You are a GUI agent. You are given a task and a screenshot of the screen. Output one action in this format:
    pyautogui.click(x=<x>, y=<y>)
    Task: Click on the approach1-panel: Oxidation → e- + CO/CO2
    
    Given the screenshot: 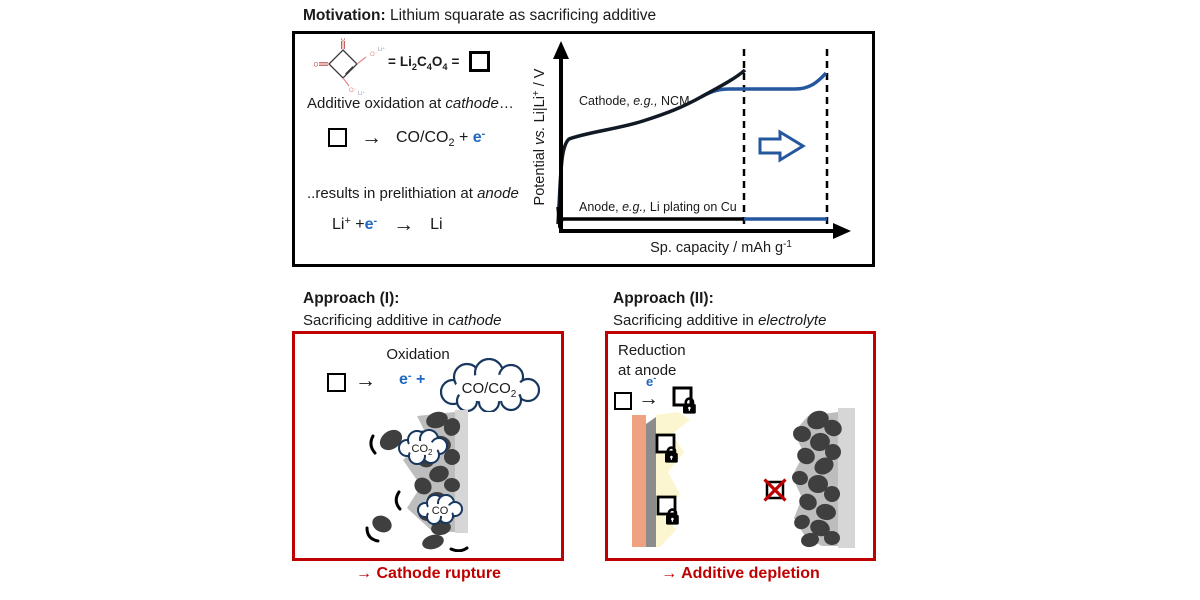 What is the action you would take?
    pyautogui.click(x=428, y=446)
    